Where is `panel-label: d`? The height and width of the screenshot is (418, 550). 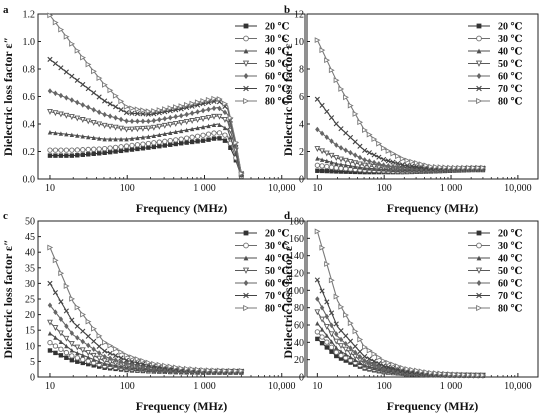 panel-label: d is located at coordinates (287, 216).